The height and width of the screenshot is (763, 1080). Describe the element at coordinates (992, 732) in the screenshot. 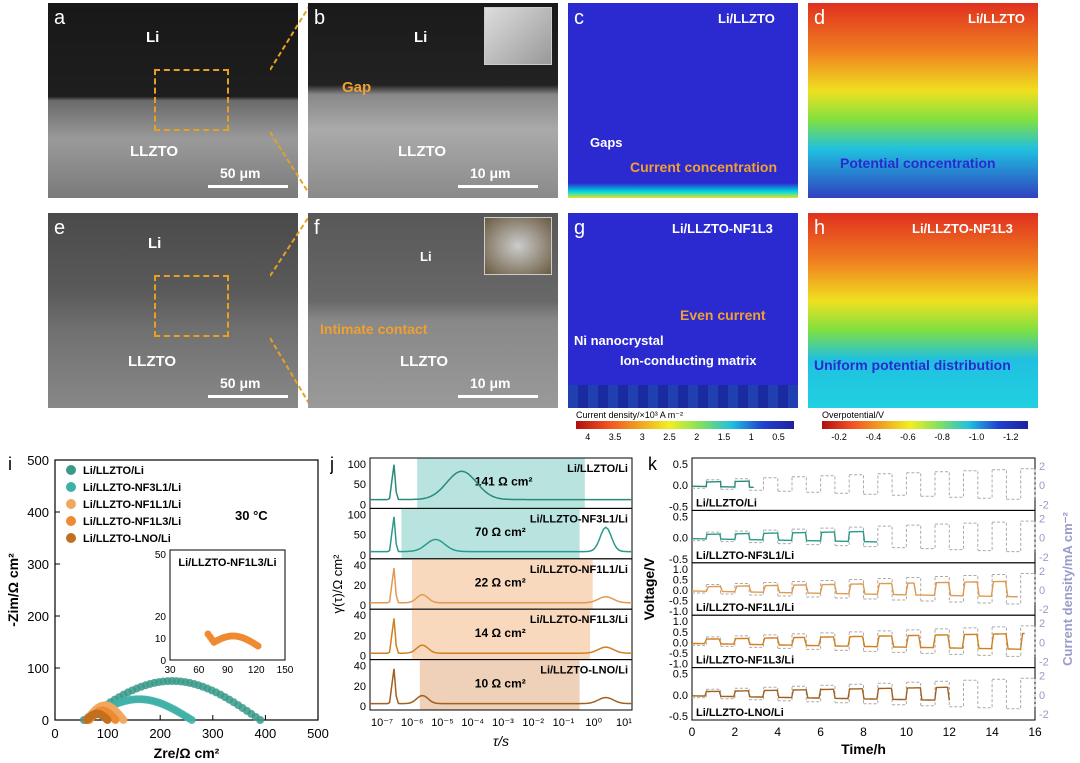

I see `x-tick-label: 14` at that location.